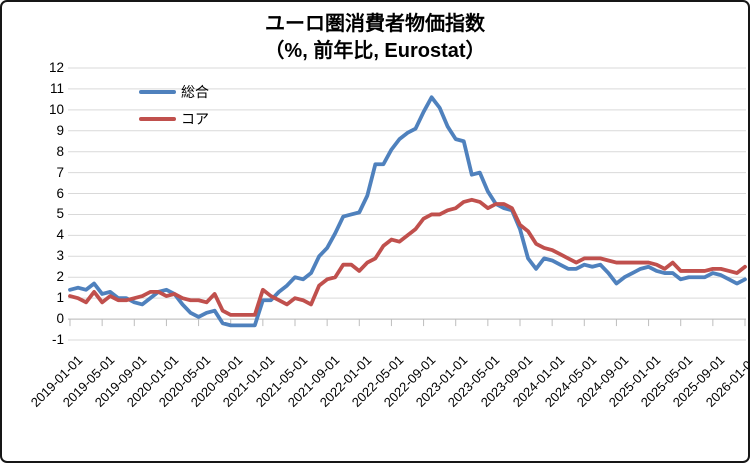 The height and width of the screenshot is (463, 750). Describe the element at coordinates (157, 92) in the screenshot. I see `headline-line-swatch` at that location.